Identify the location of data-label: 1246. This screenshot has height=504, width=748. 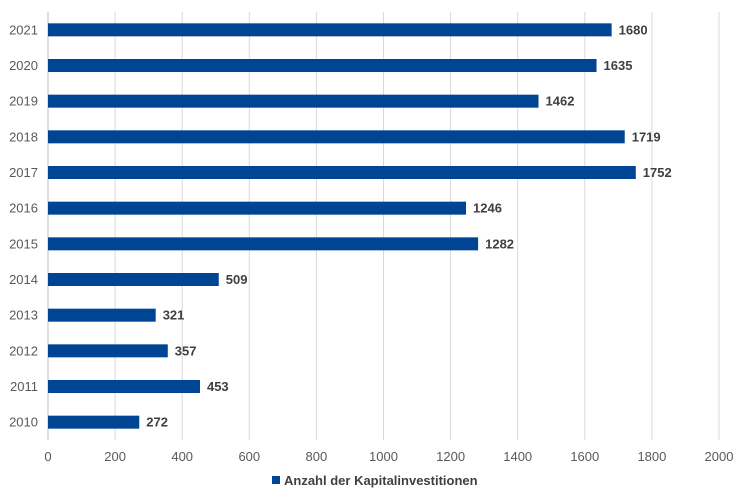
(487, 208).